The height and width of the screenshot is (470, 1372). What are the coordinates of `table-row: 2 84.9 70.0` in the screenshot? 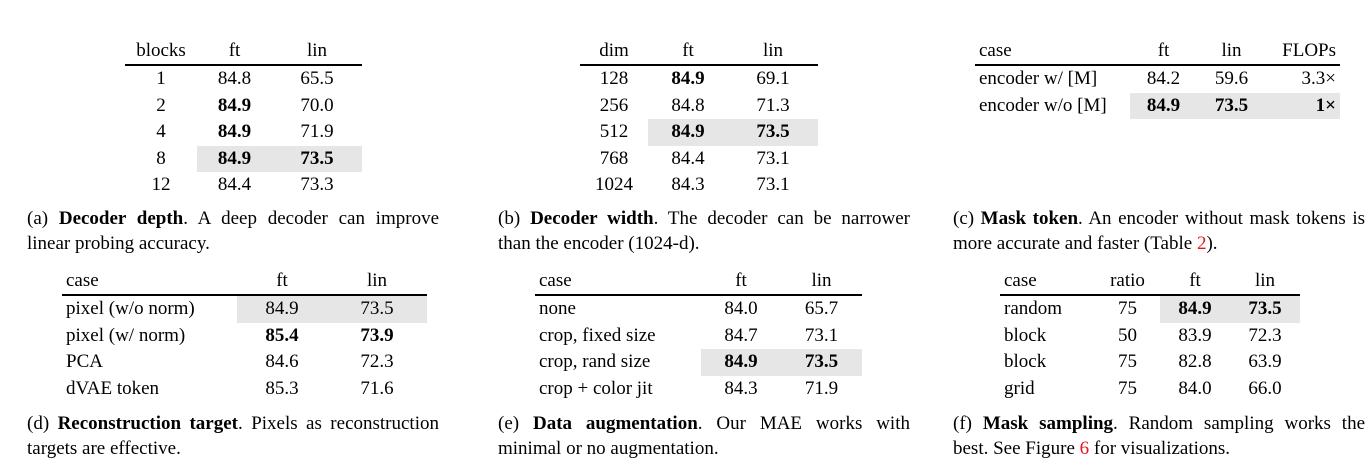 It's located at (243, 106).